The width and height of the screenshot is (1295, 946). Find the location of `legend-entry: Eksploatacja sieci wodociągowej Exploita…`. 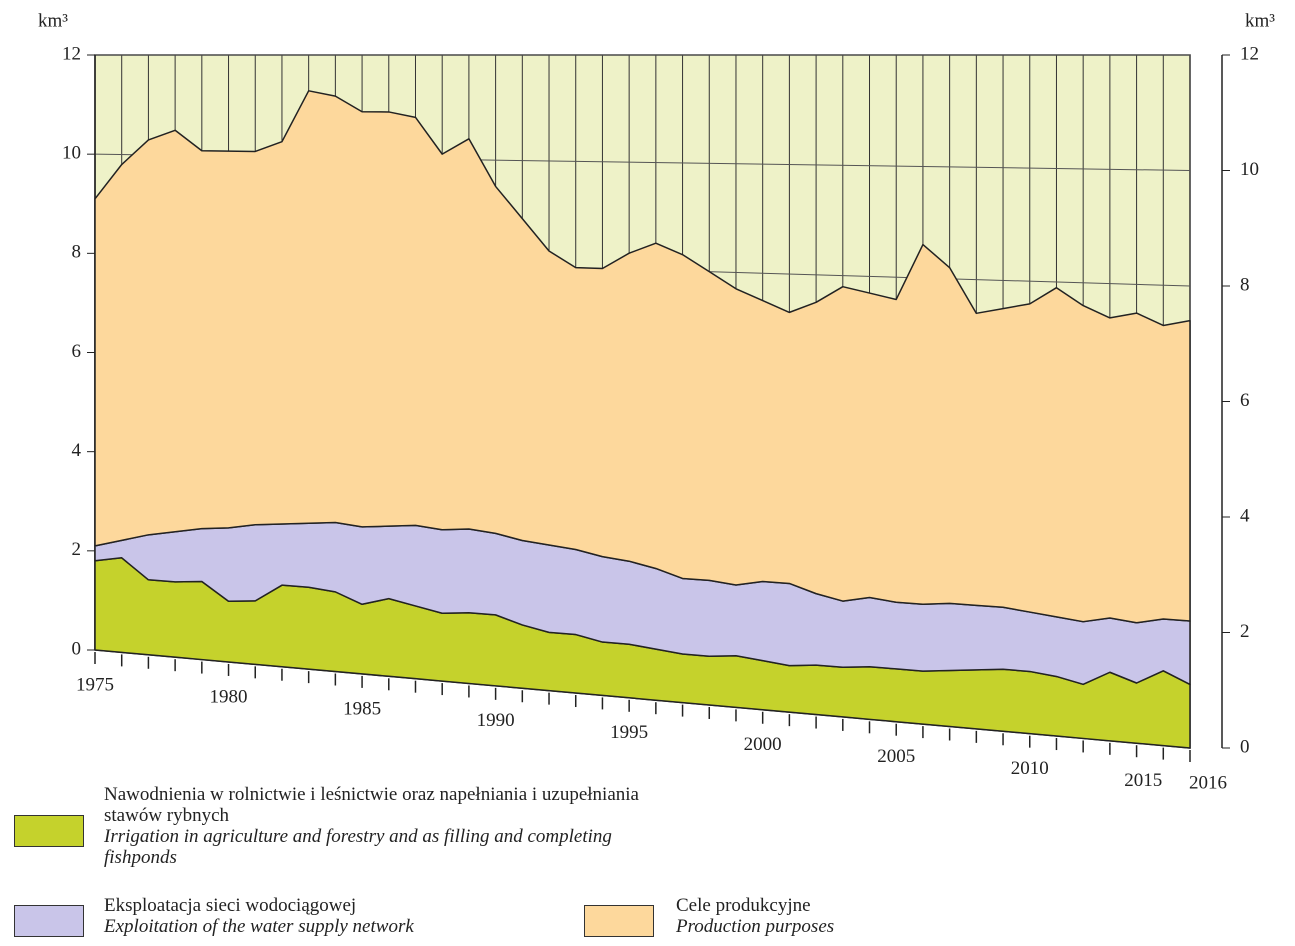

legend-entry: Eksploatacja sieci wodociągowej Exploita… is located at coordinates (334, 916).